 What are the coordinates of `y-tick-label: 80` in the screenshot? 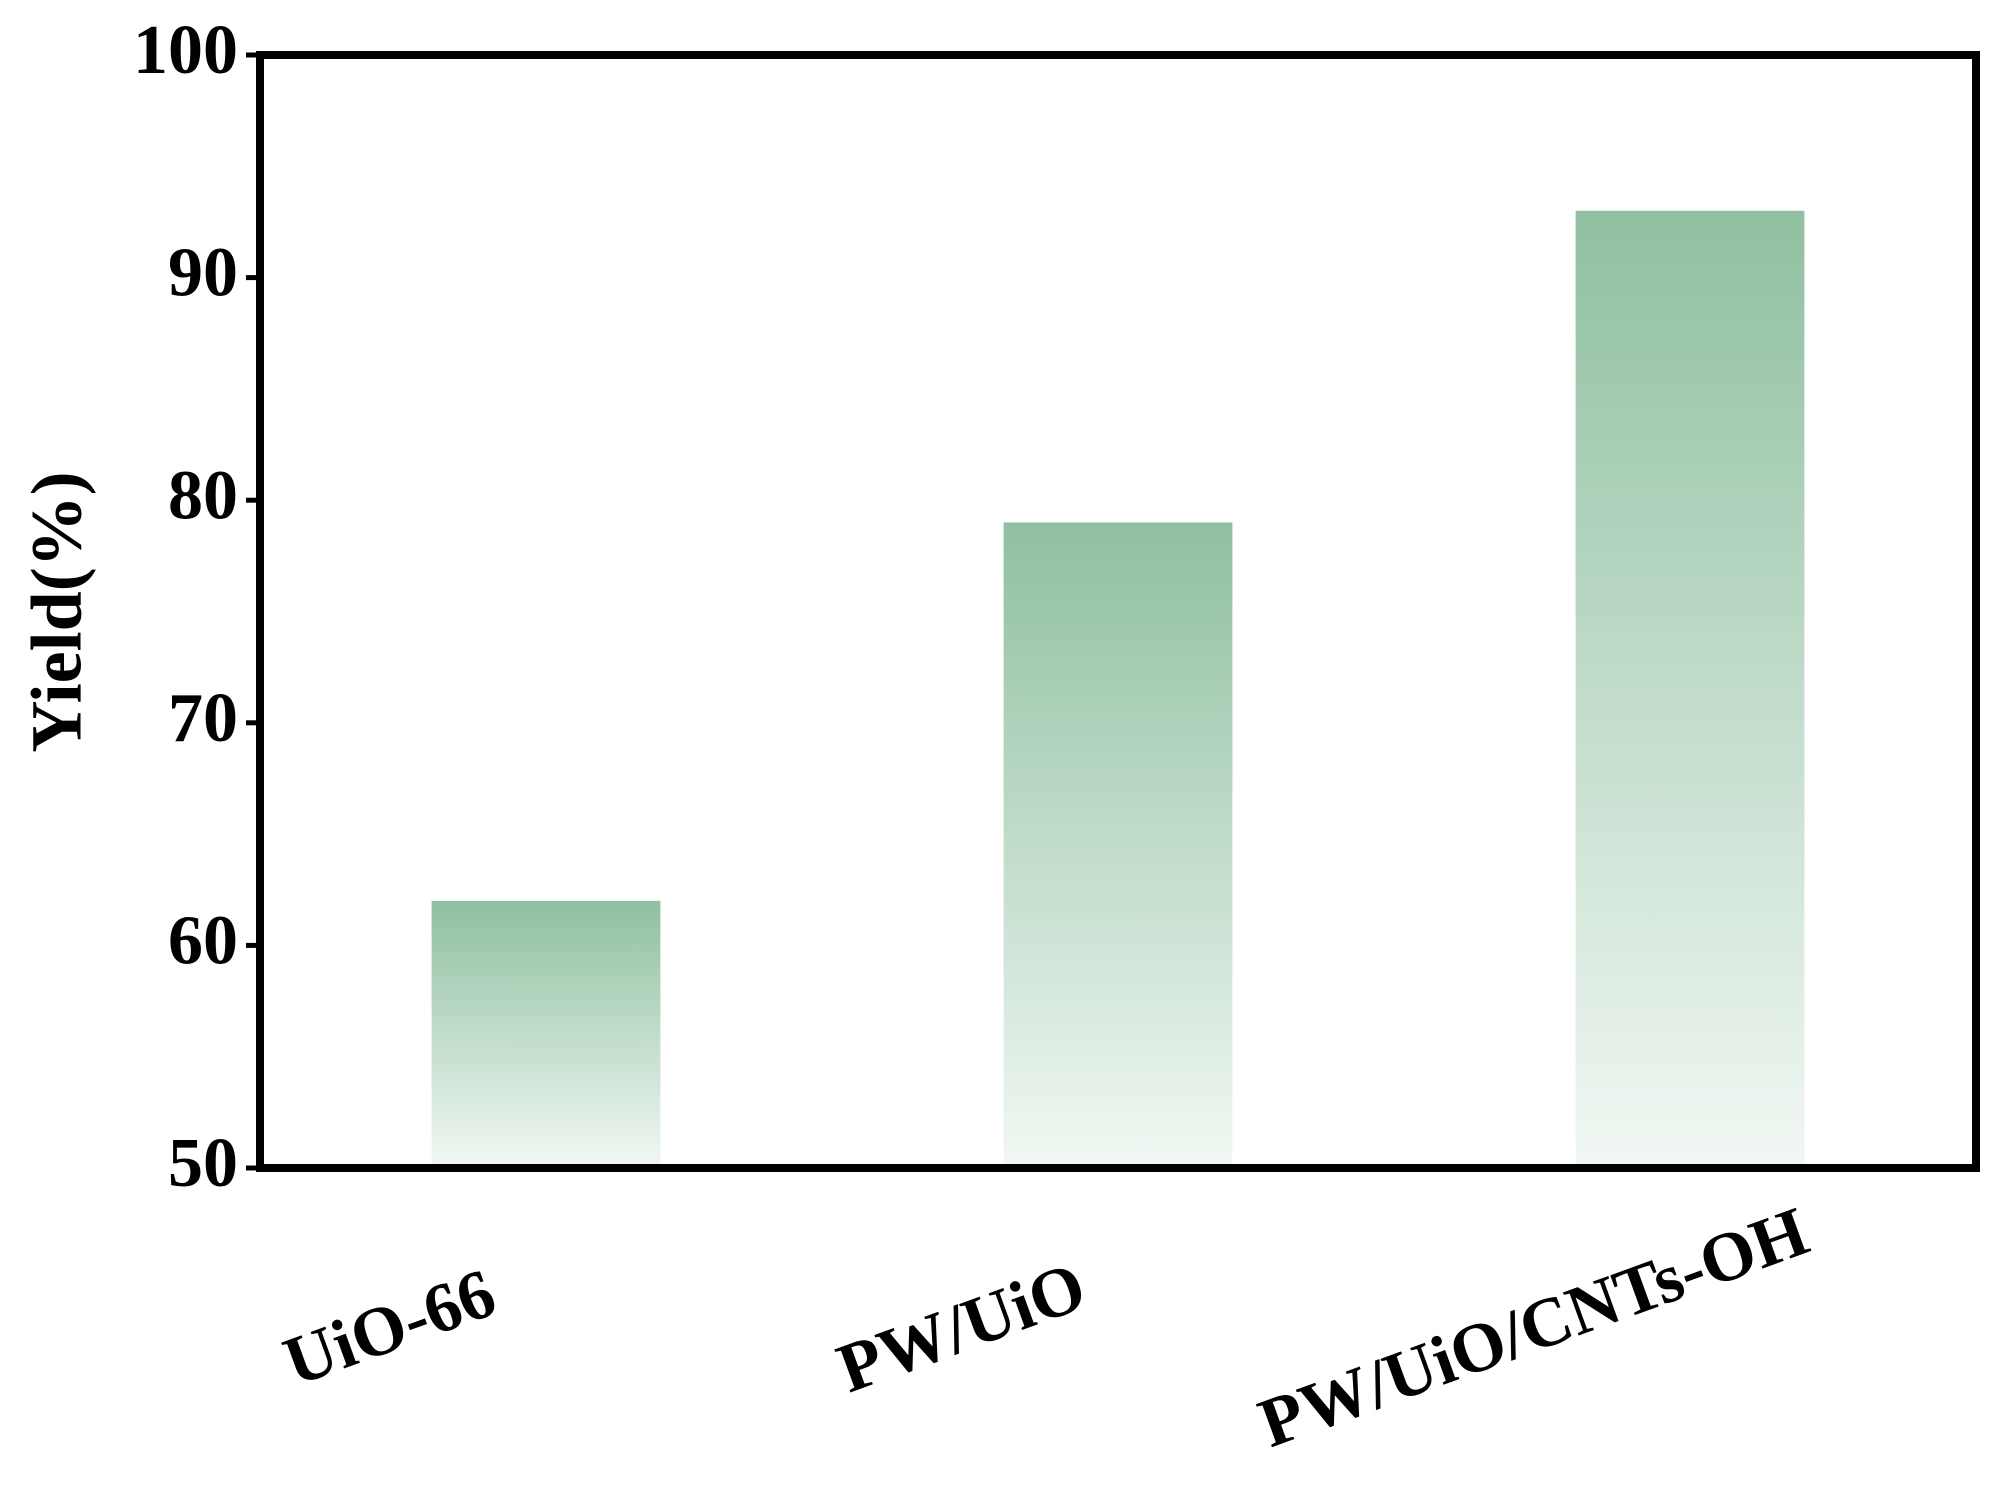 It's located at (203, 495).